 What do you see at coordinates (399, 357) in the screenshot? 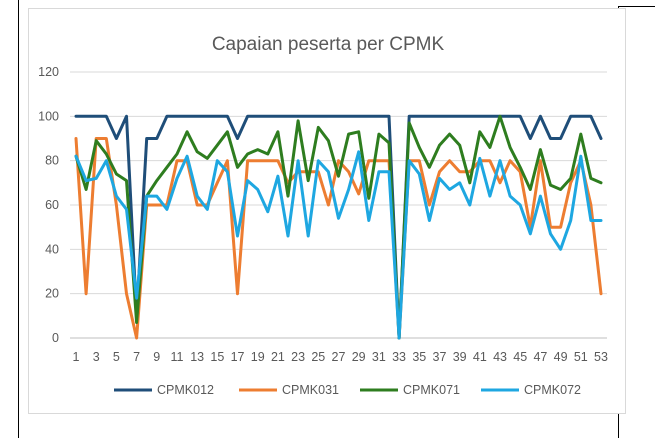
I see `x-tick-label: 33` at bounding box center [399, 357].